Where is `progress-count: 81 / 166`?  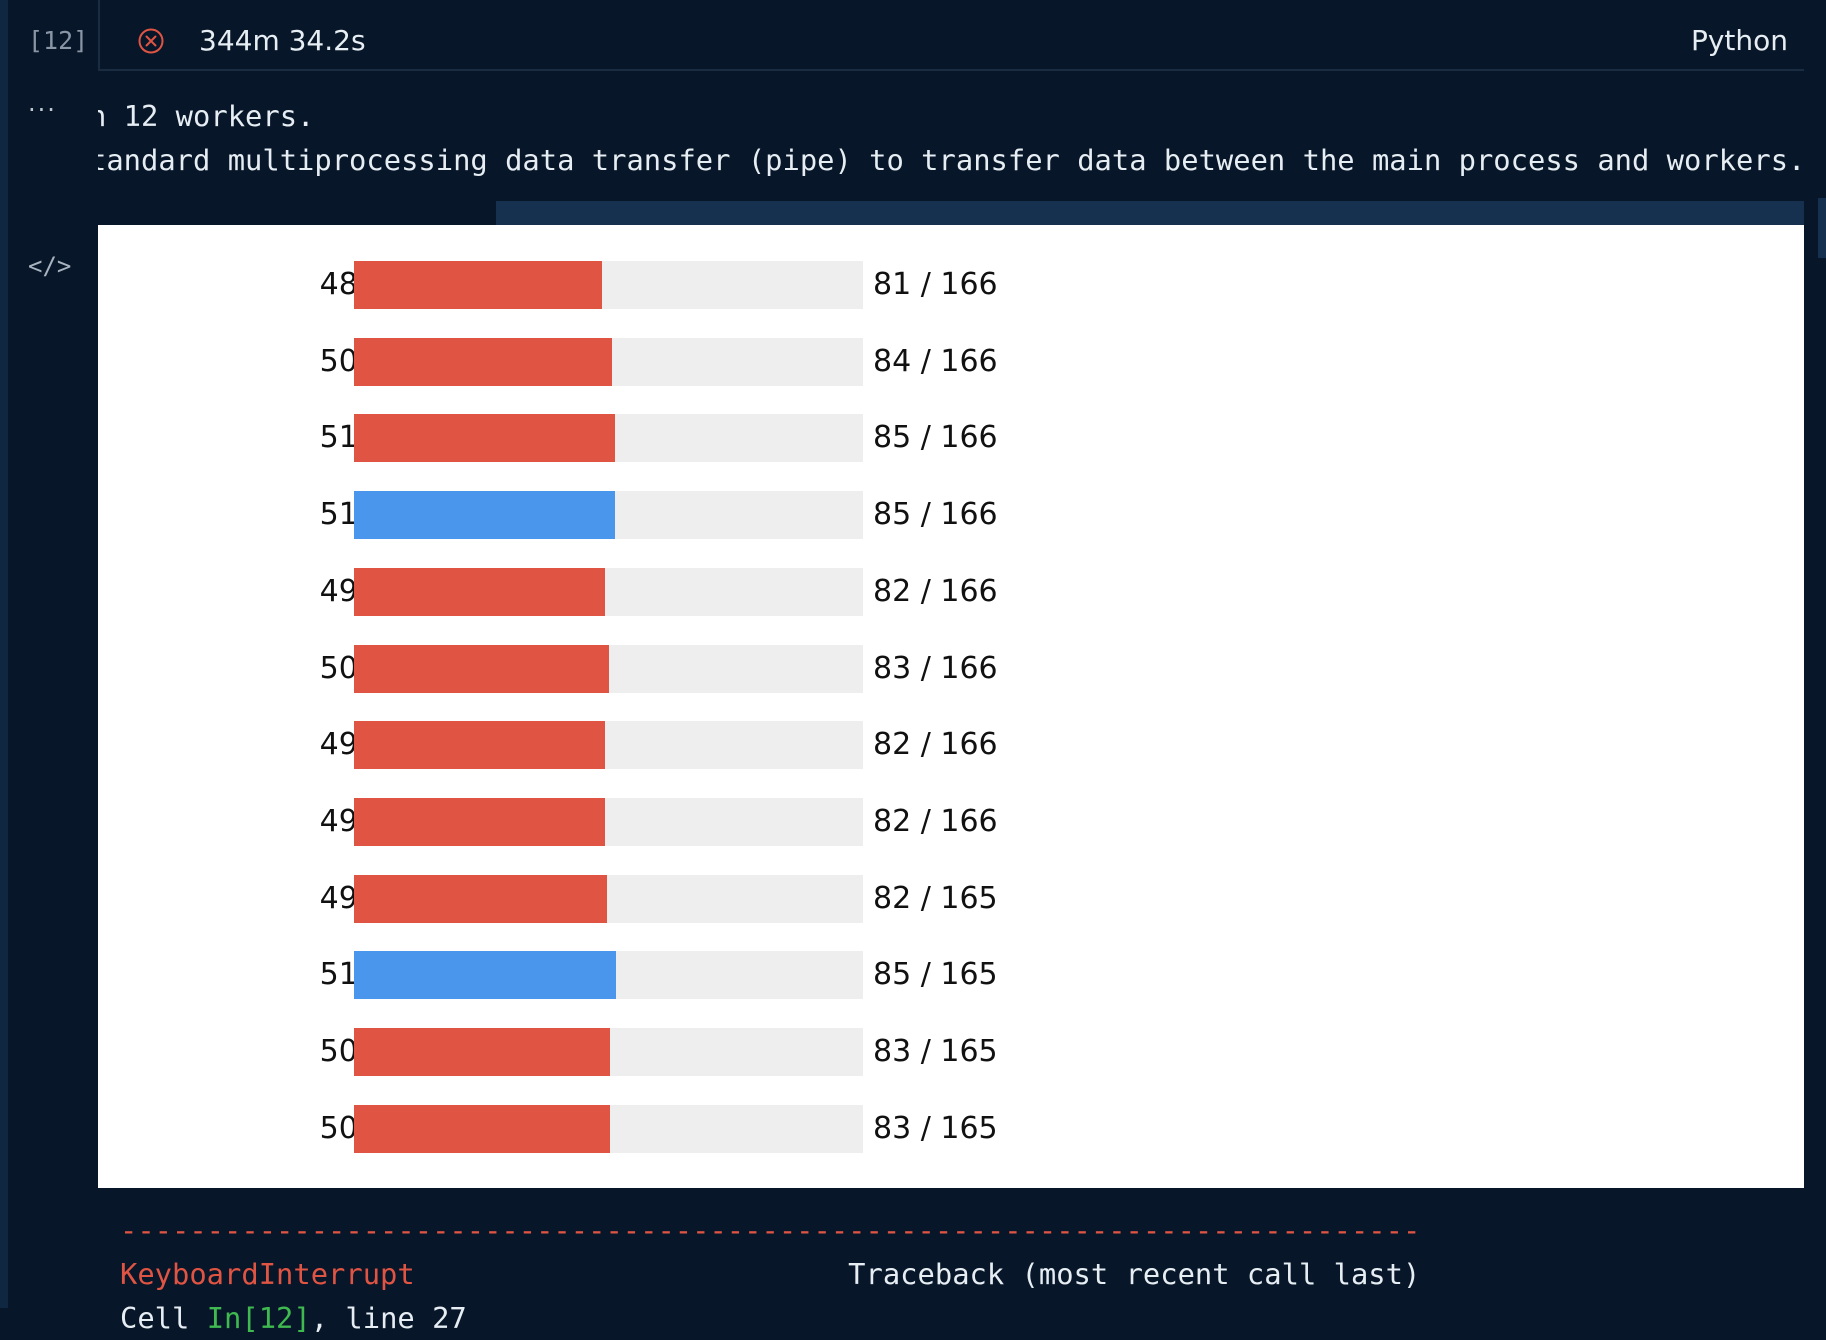 progress-count: 81 / 166 is located at coordinates (935, 284).